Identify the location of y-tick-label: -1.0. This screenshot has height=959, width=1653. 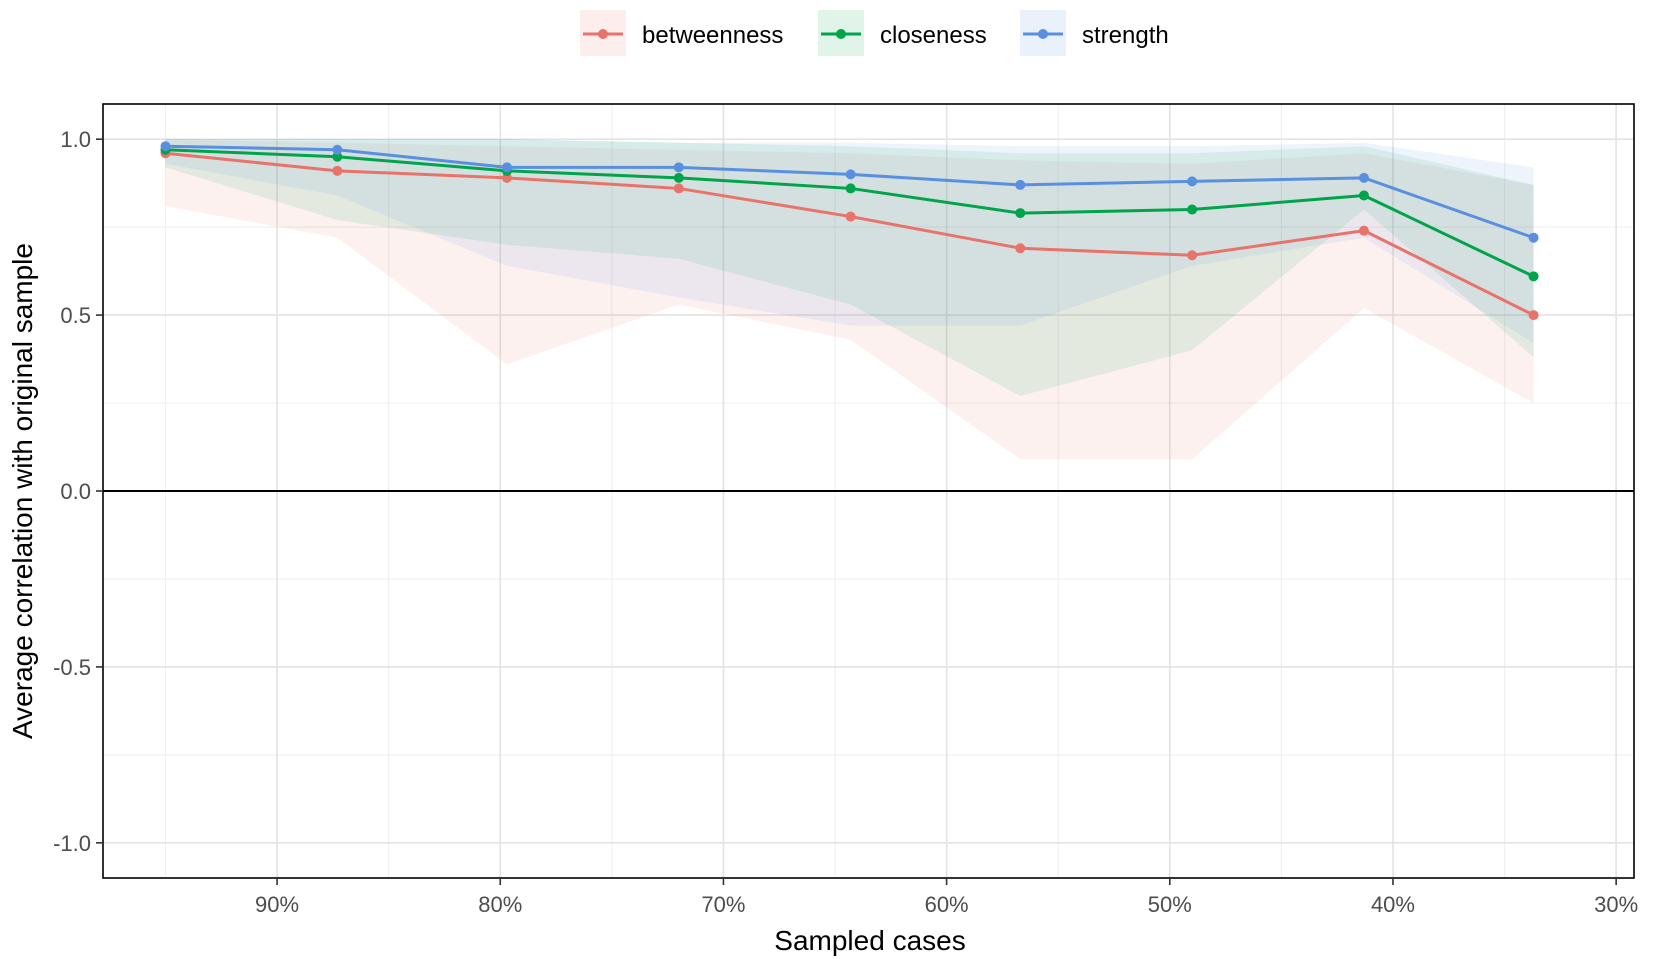
(72, 843).